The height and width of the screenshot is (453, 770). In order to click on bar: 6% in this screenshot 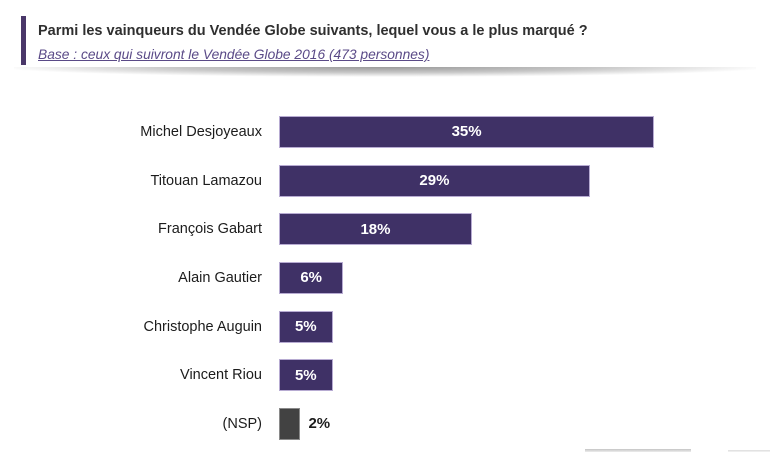, I will do `click(311, 277)`.